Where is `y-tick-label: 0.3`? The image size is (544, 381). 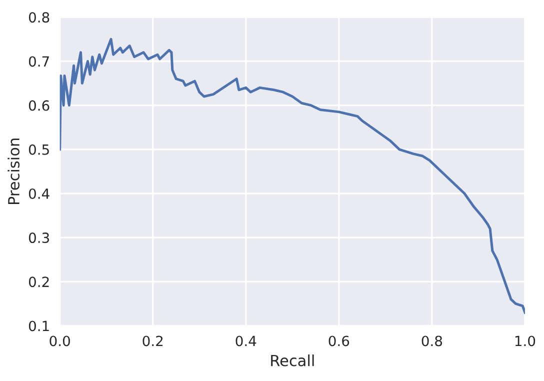 y-tick-label: 0.3 is located at coordinates (39, 238).